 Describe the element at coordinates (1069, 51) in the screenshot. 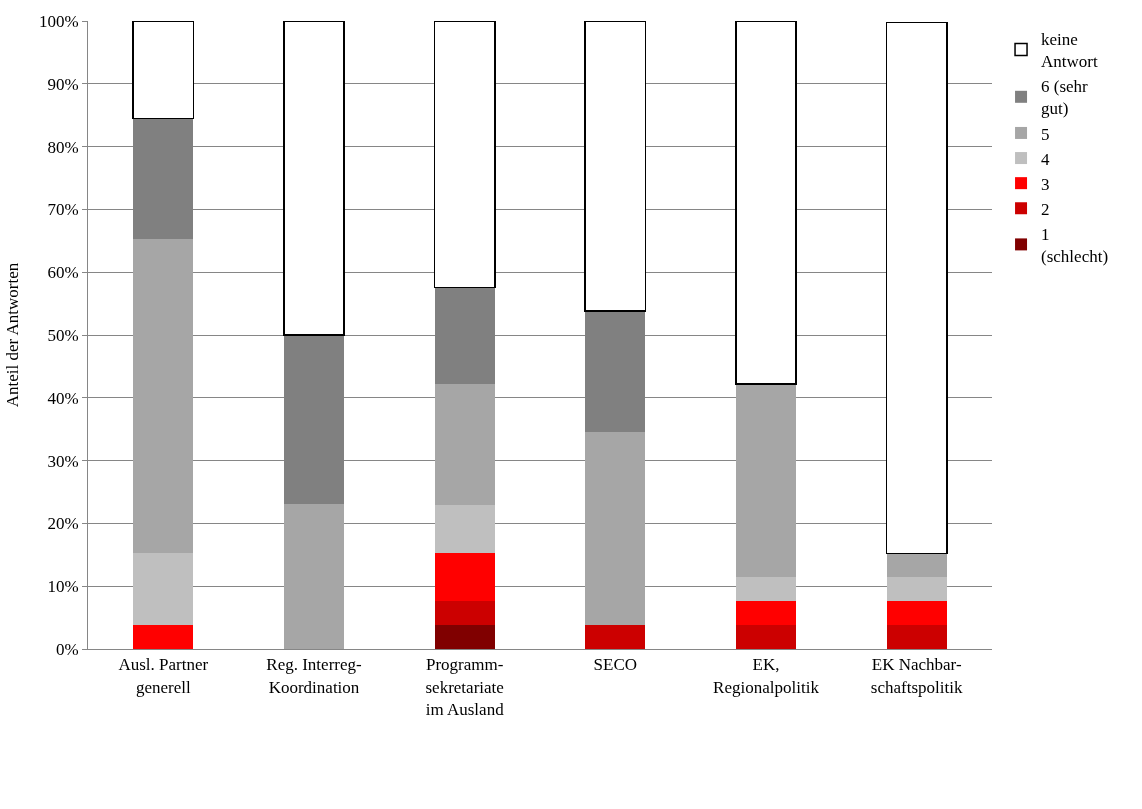

I see `legend-label: keine Antwort` at that location.